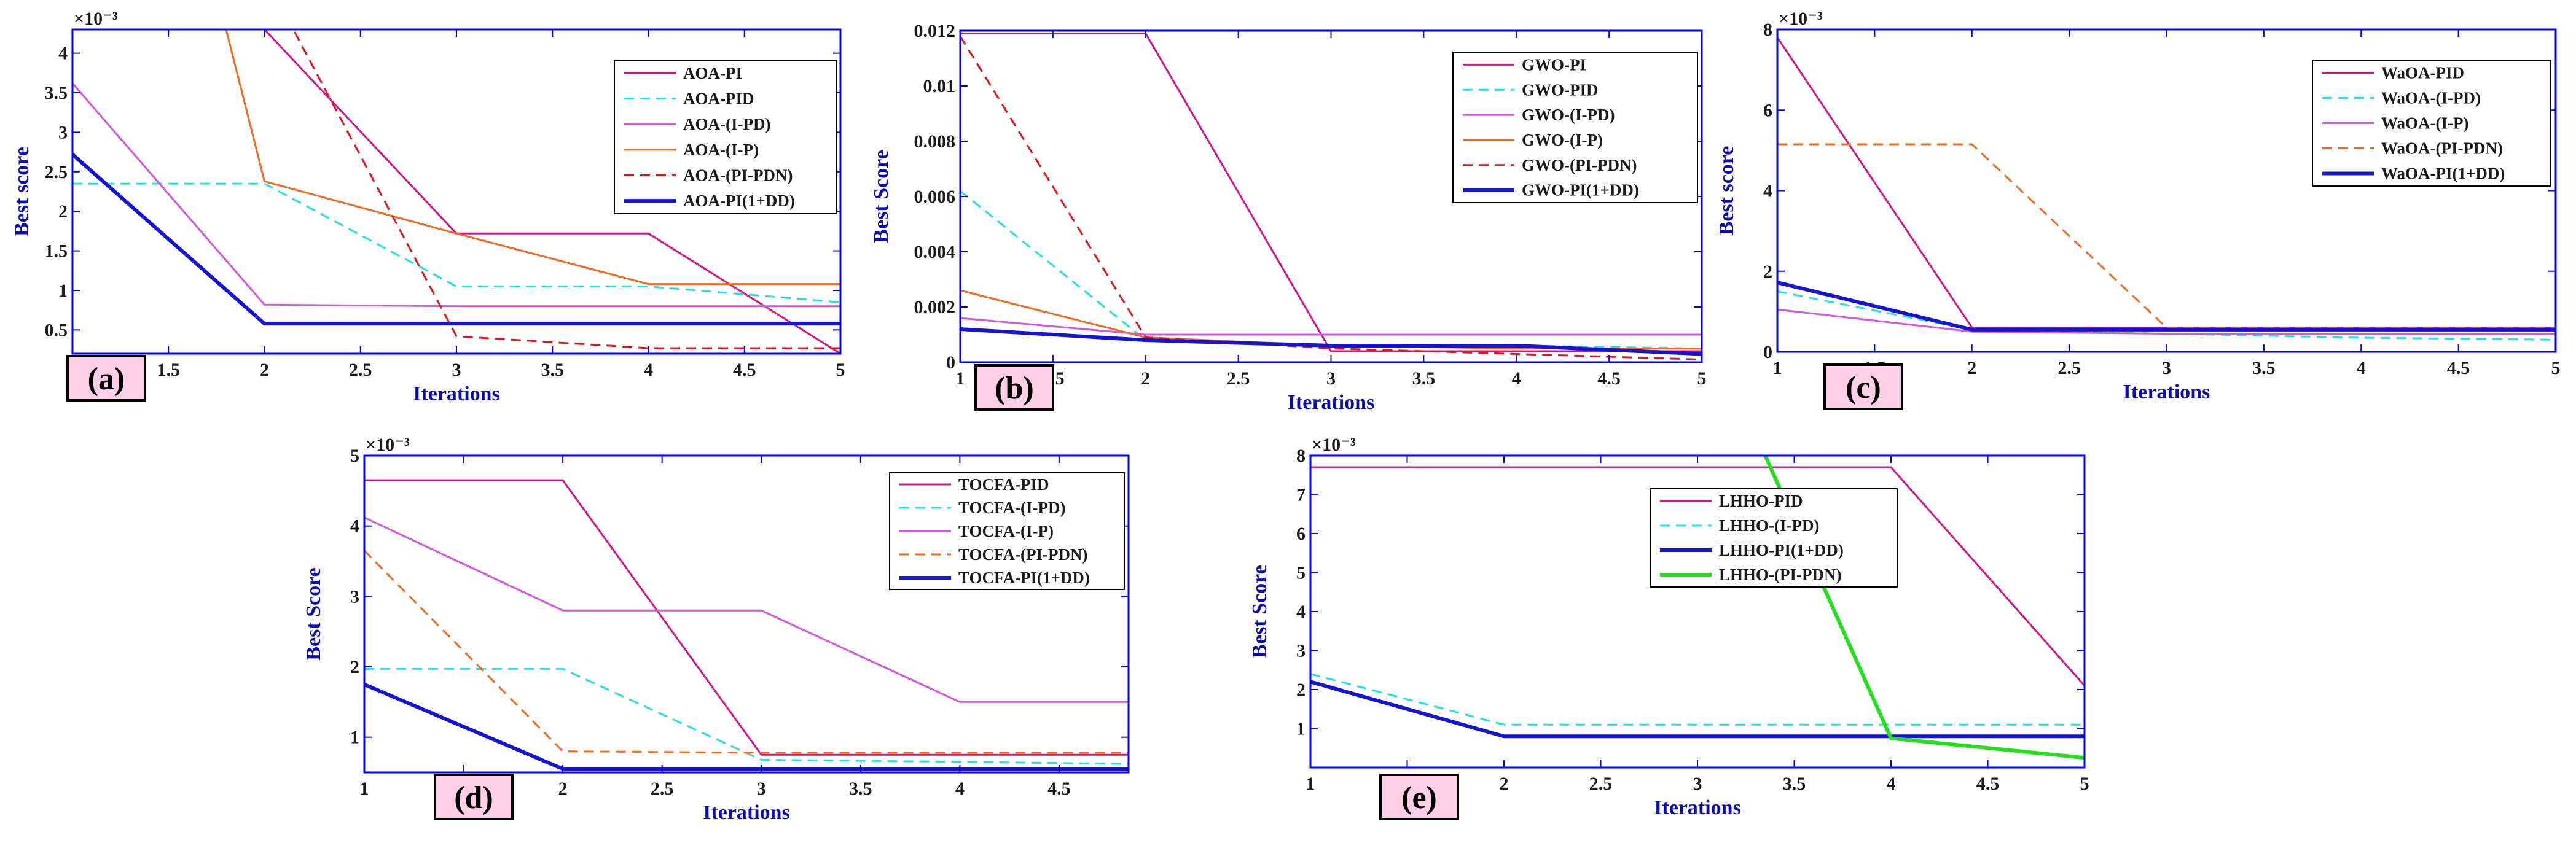 The width and height of the screenshot is (2576, 851). I want to click on legend-entry: WaOA-(PI-PDN), so click(2442, 148).